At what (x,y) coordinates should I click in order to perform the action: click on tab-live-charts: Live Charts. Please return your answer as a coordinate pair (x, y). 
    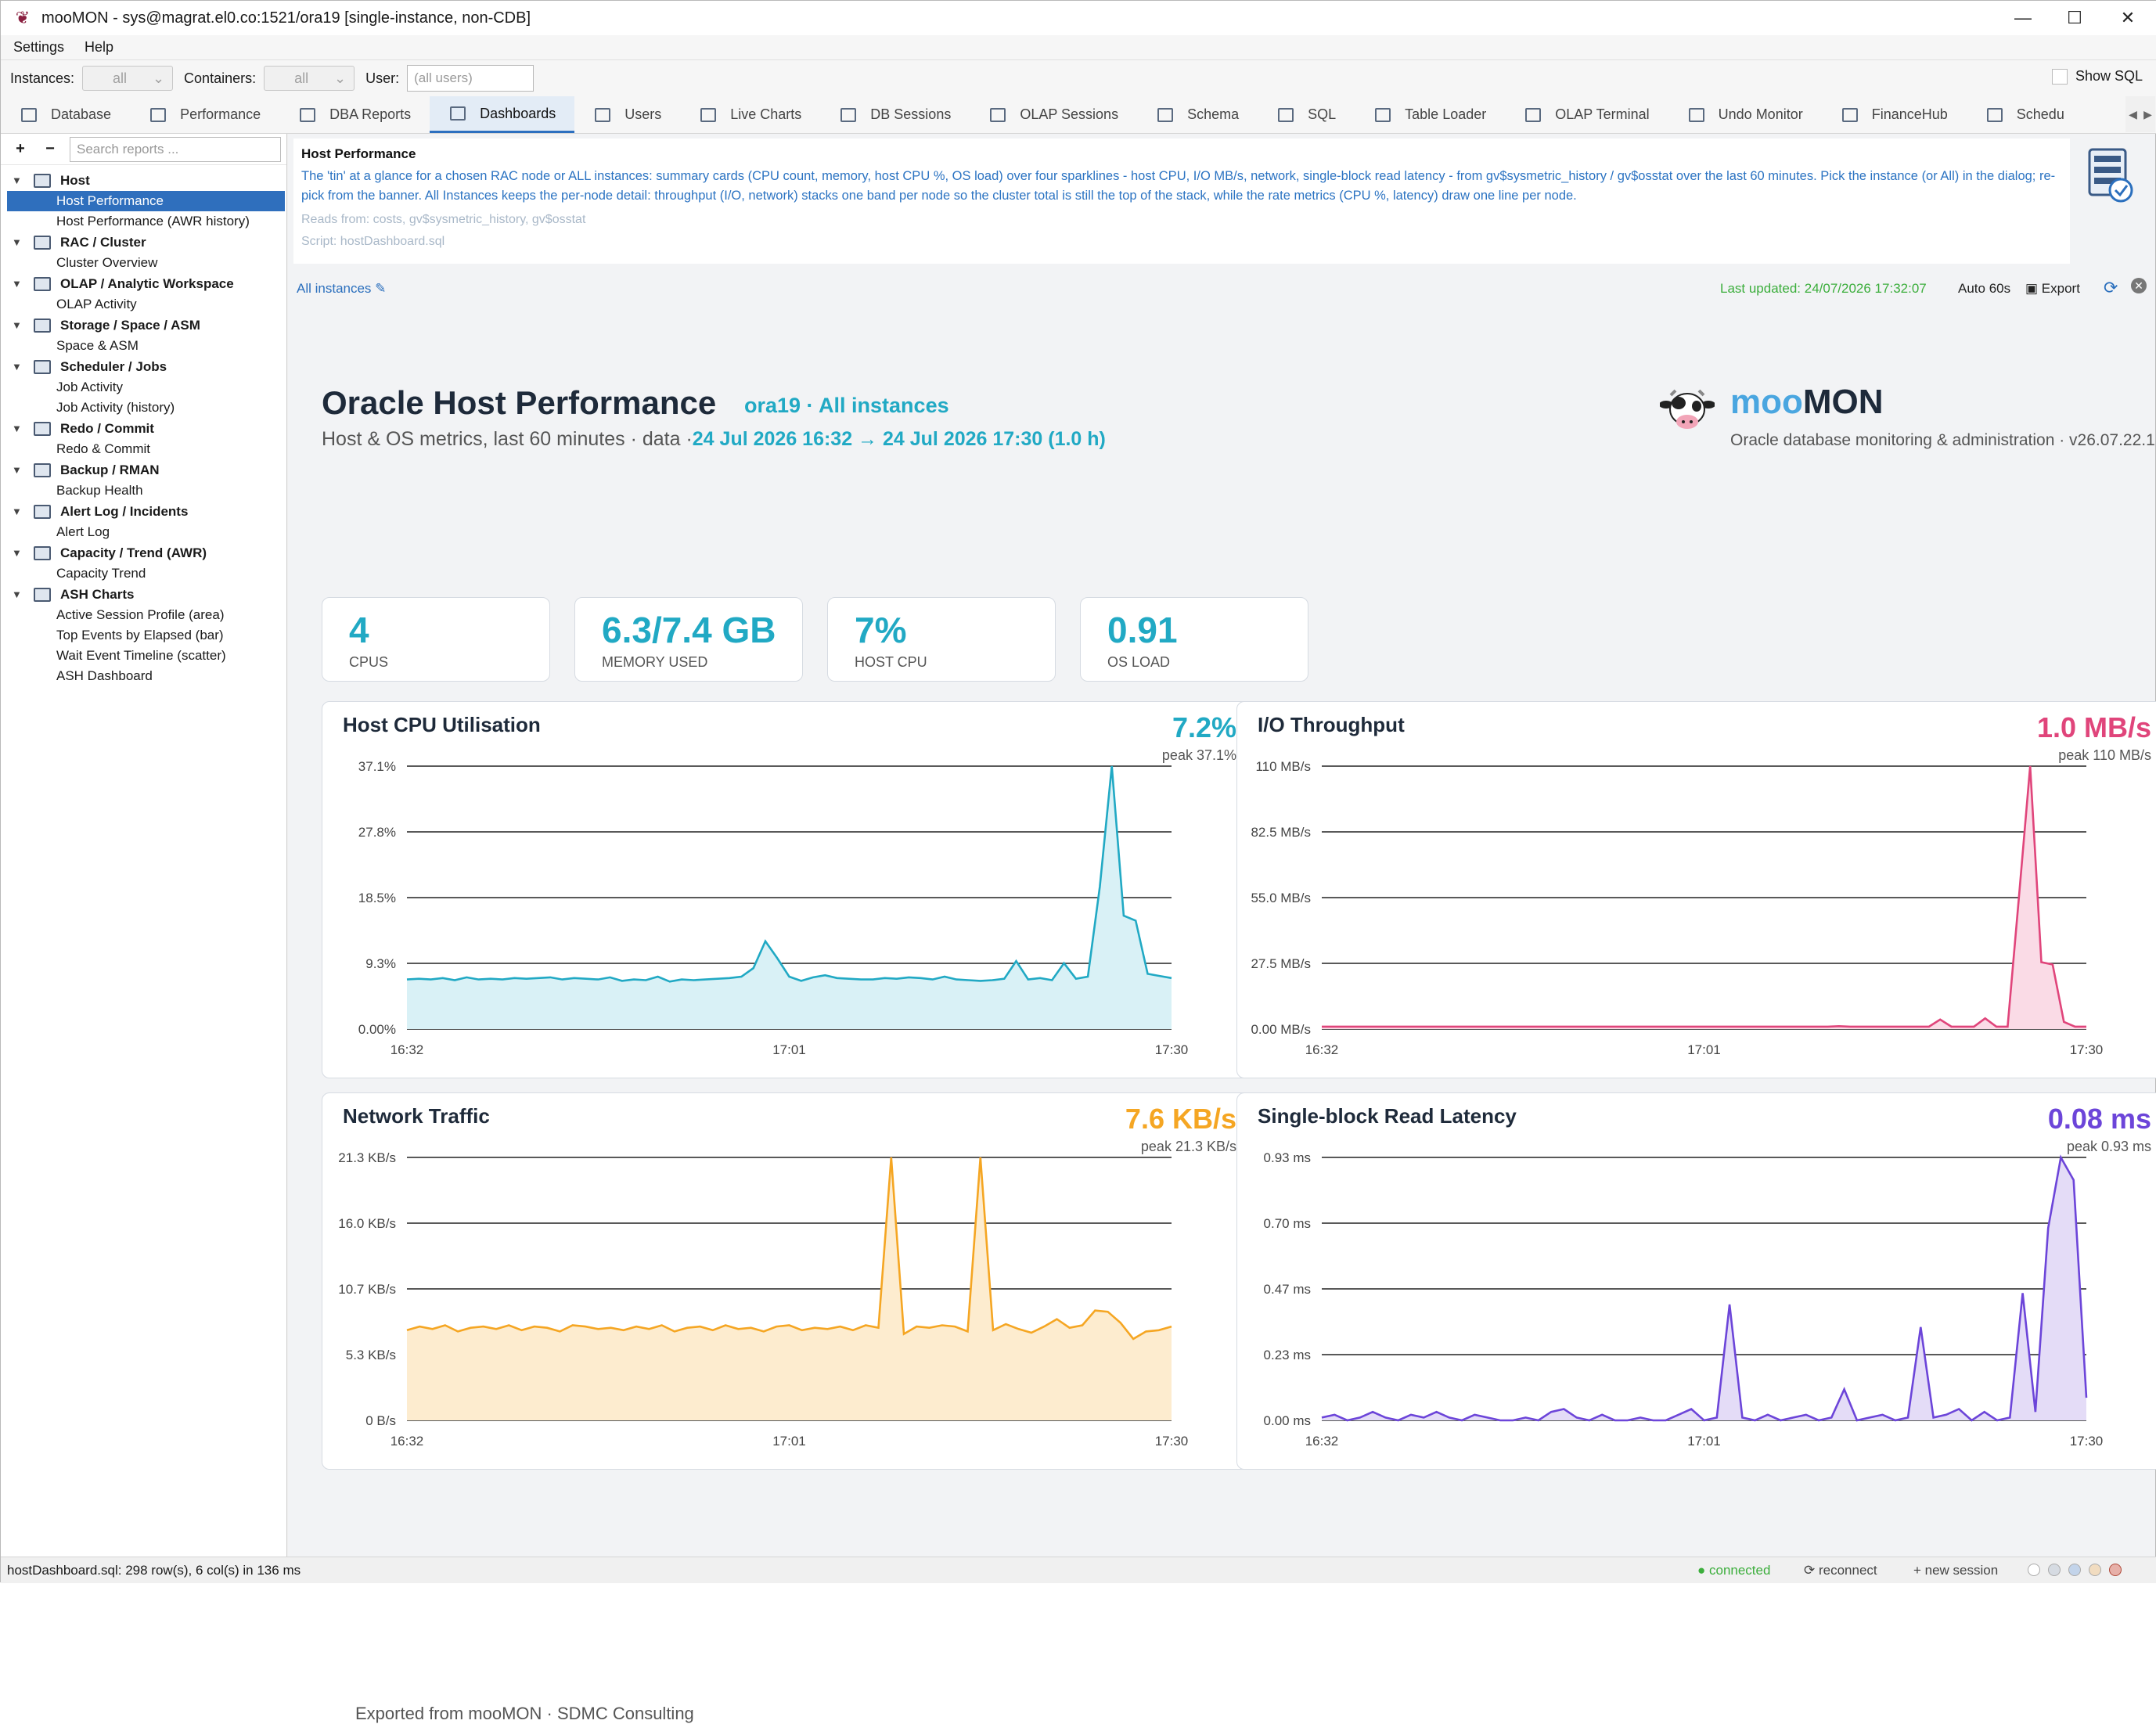
    Looking at the image, I should click on (750, 114).